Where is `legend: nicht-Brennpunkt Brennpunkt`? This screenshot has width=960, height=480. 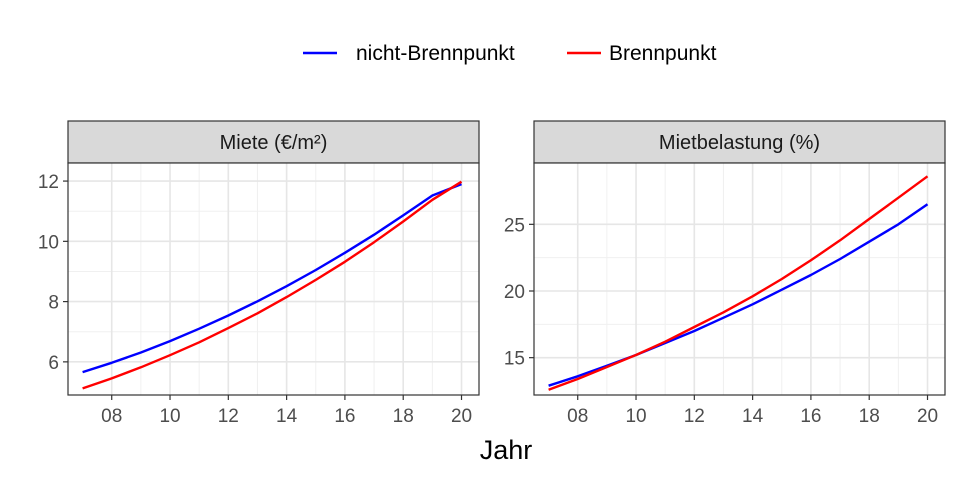
legend: nicht-Brennpunkt Brennpunkt is located at coordinates (510, 53).